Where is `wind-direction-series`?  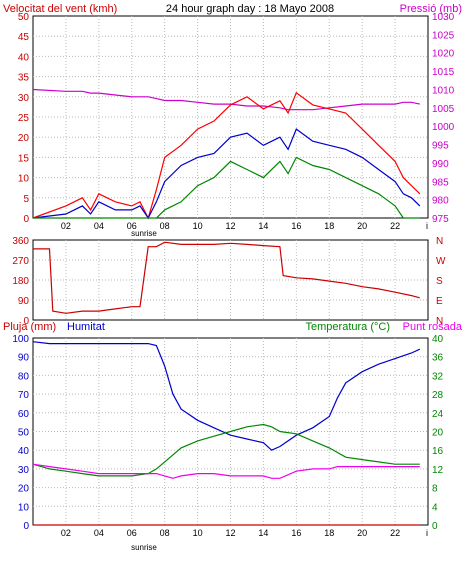
wind-direction-series is located at coordinates (226, 277).